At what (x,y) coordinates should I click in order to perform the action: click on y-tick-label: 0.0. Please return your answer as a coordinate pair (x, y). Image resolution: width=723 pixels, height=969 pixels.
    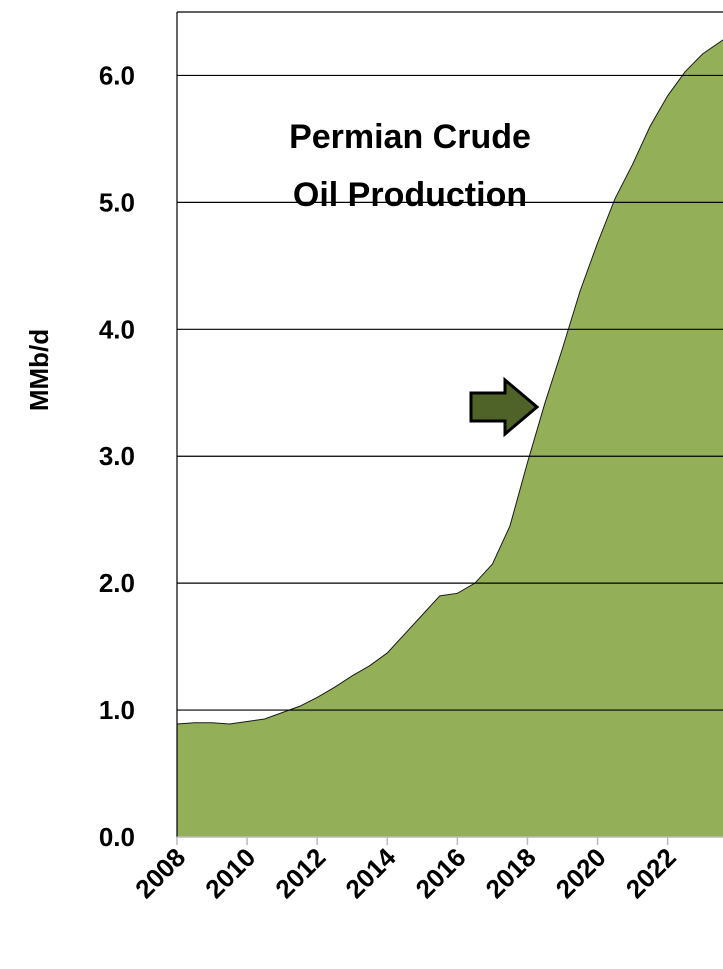
    Looking at the image, I should click on (117, 837).